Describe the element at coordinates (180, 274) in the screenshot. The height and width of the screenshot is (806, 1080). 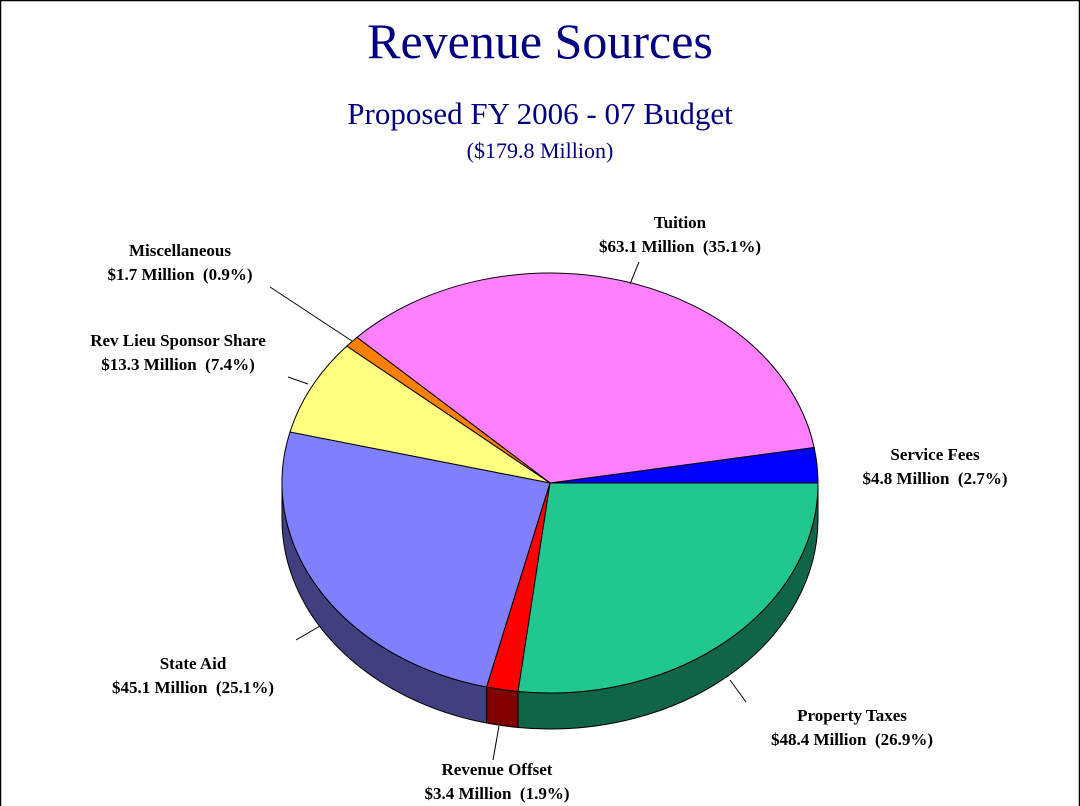
I see `value-label: $1.7 Million (0.9%)` at that location.